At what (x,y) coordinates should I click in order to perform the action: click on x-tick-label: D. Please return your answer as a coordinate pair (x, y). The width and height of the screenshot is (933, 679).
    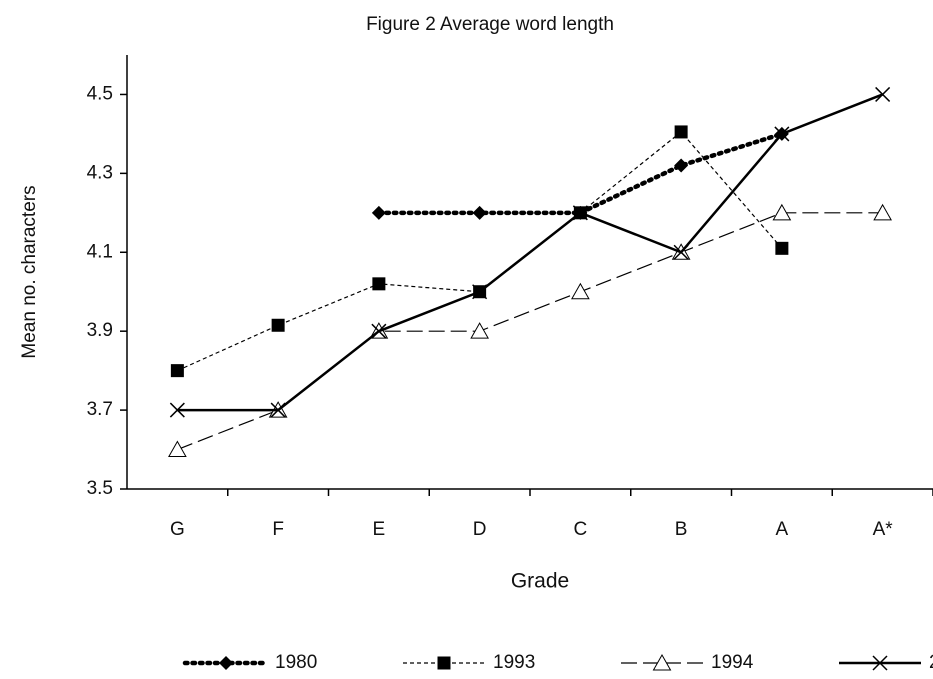
    Looking at the image, I should click on (480, 529).